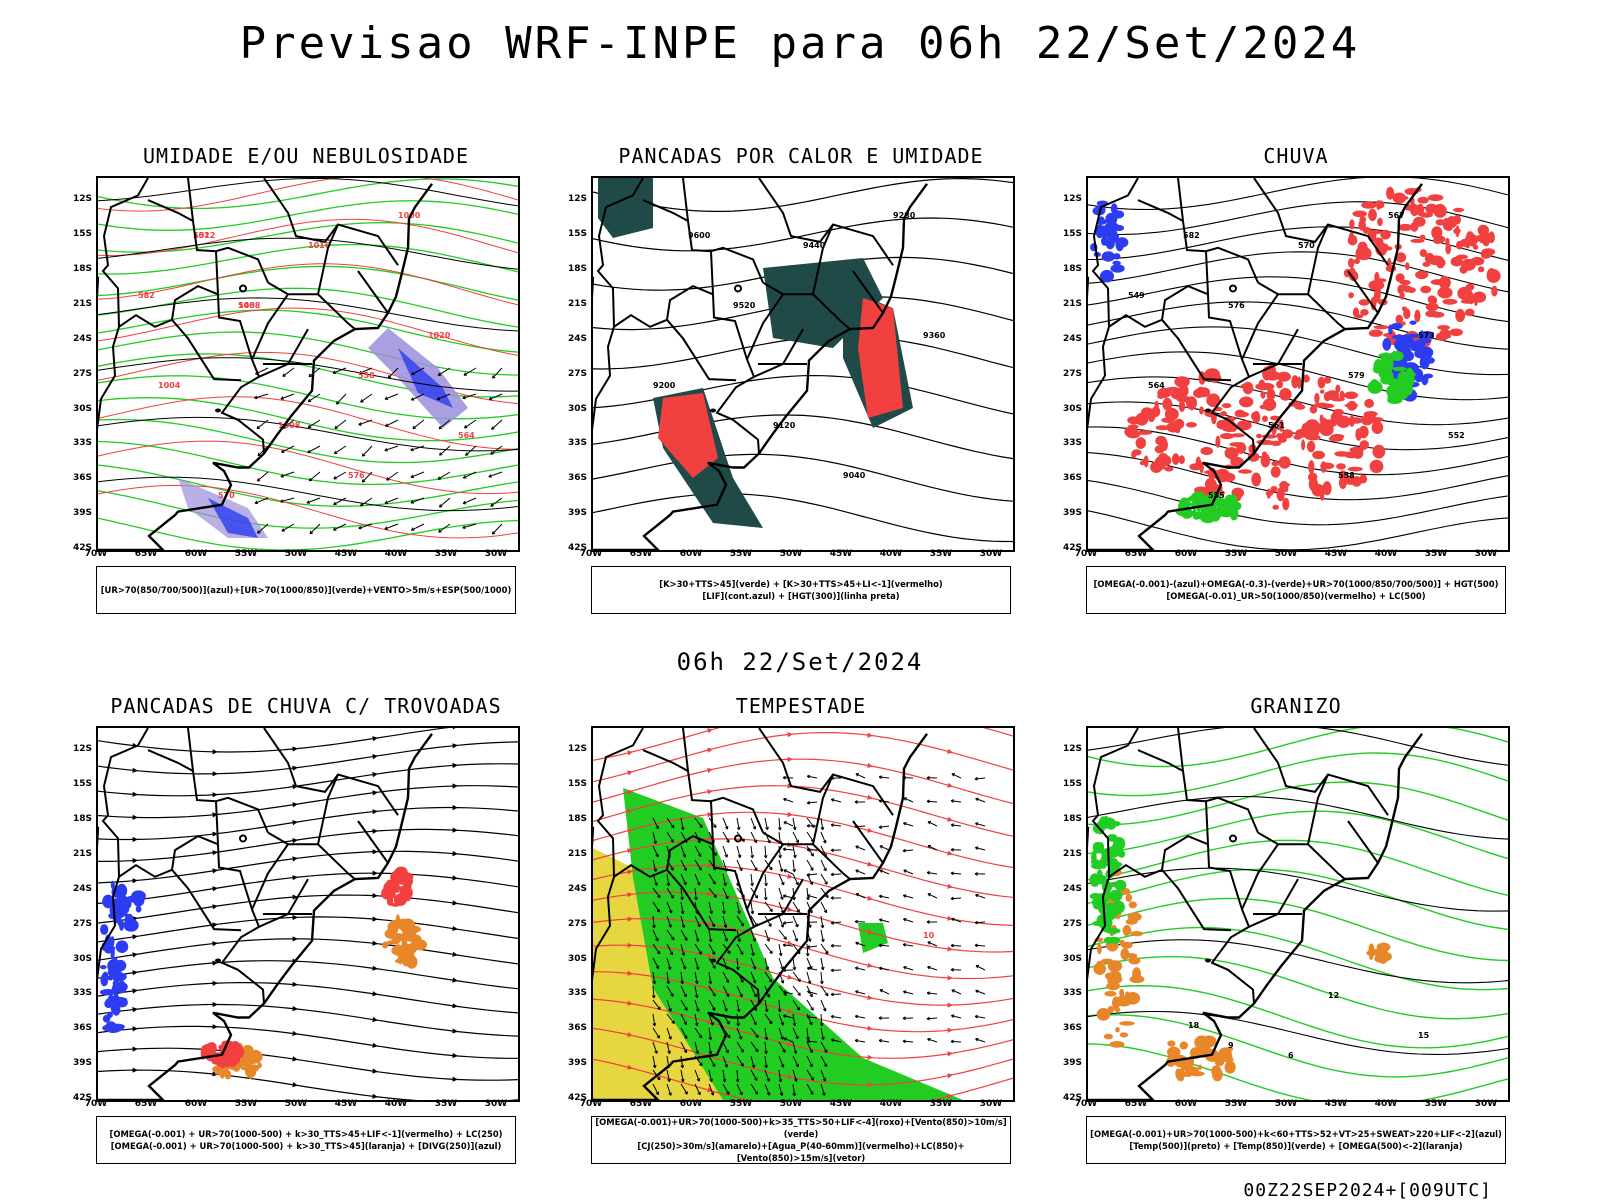  I want to click on lon-tick-label: 55W, so click(741, 1104).